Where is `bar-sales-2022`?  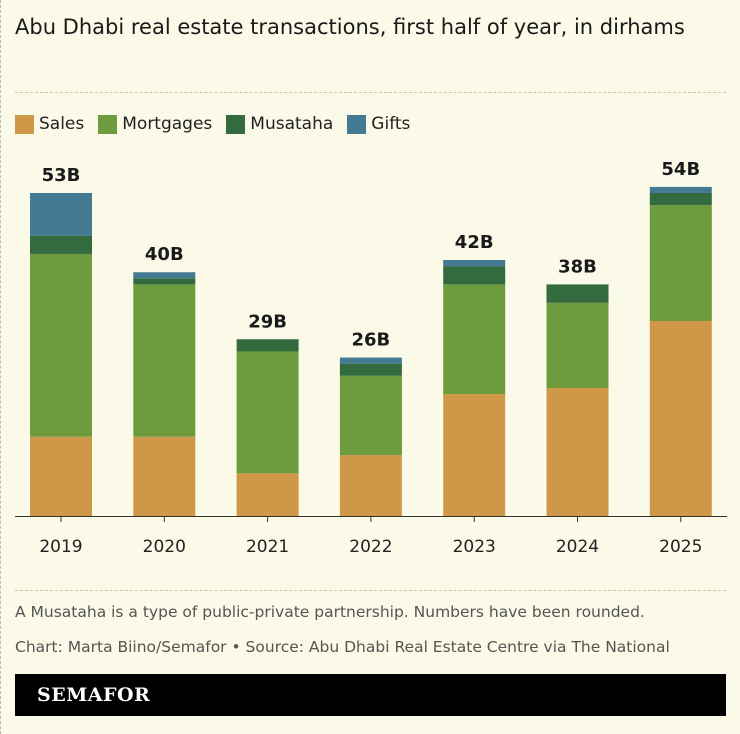
bar-sales-2022 is located at coordinates (370, 485).